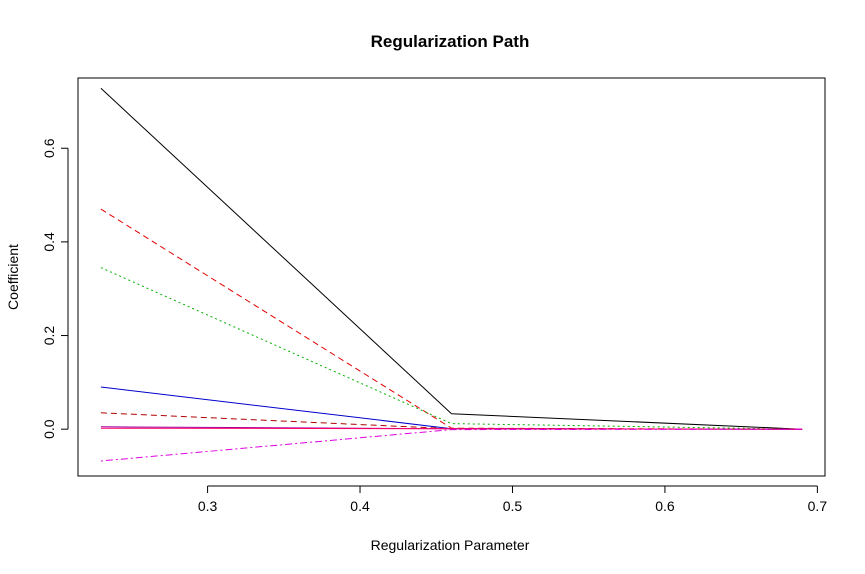  Describe the element at coordinates (360, 506) in the screenshot. I see `x-tick-label: 0.4` at that location.